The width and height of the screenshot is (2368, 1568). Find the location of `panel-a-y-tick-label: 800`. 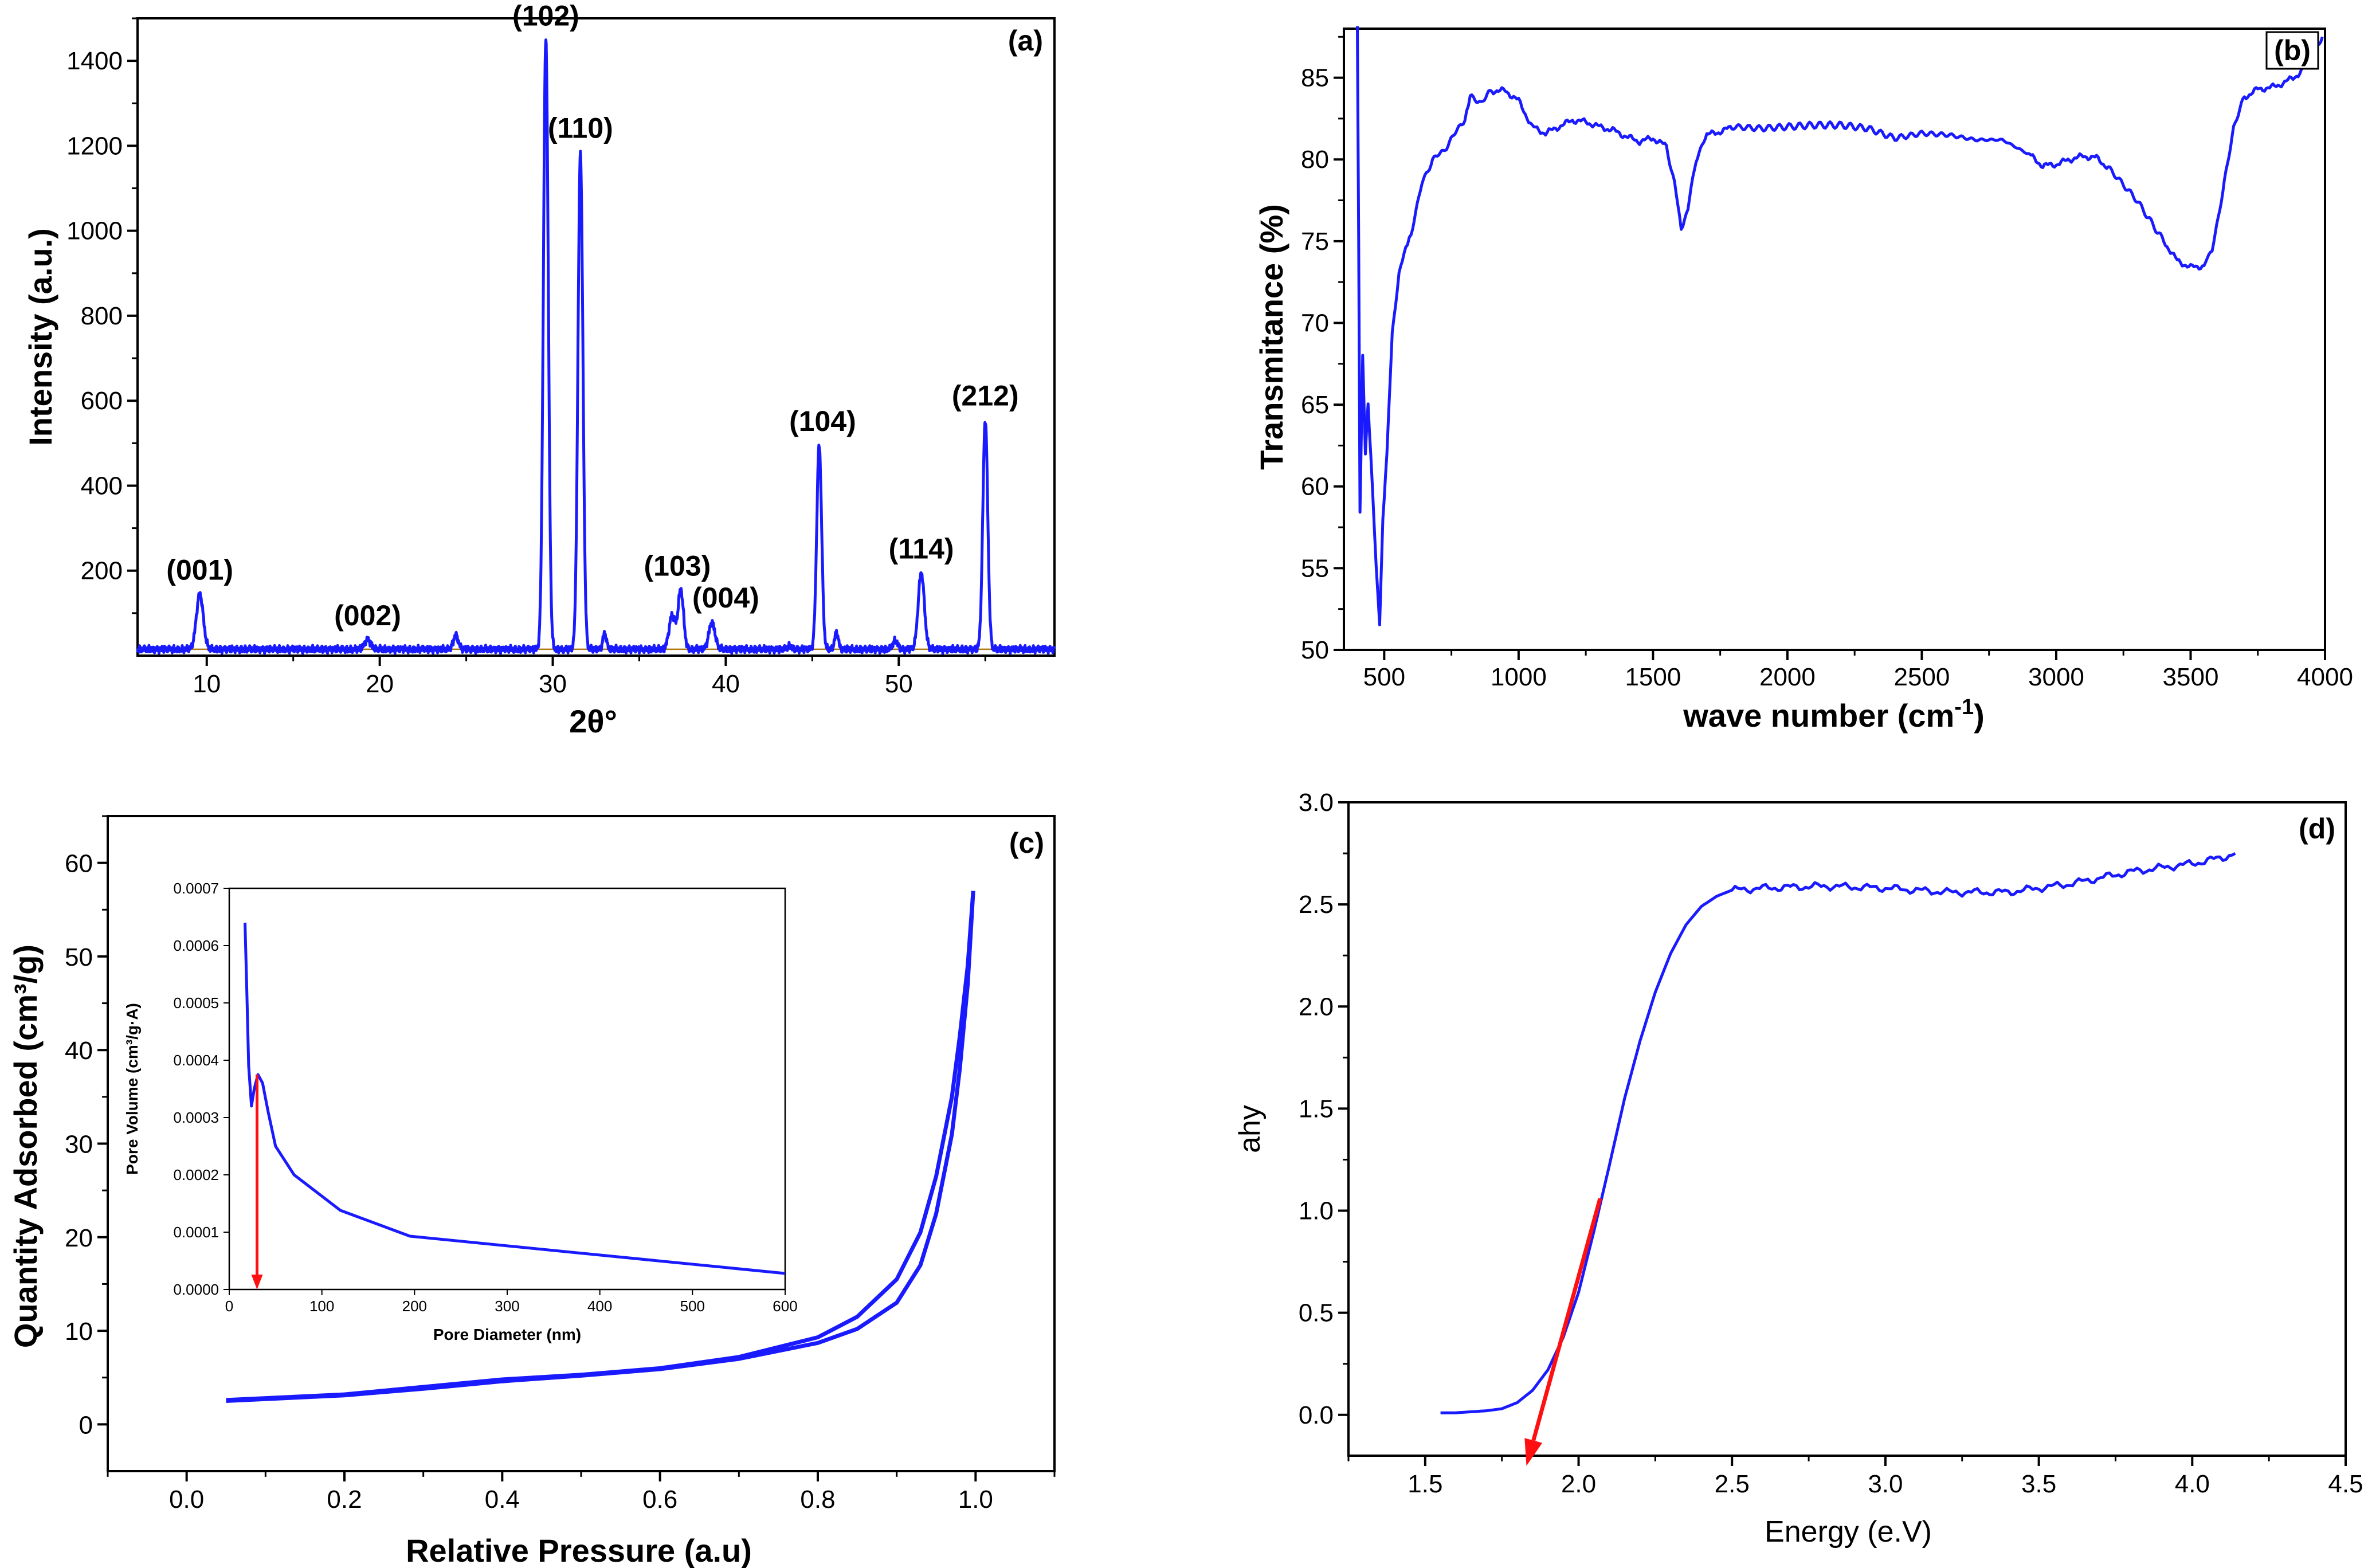

panel-a-y-tick-label: 800 is located at coordinates (102, 316).